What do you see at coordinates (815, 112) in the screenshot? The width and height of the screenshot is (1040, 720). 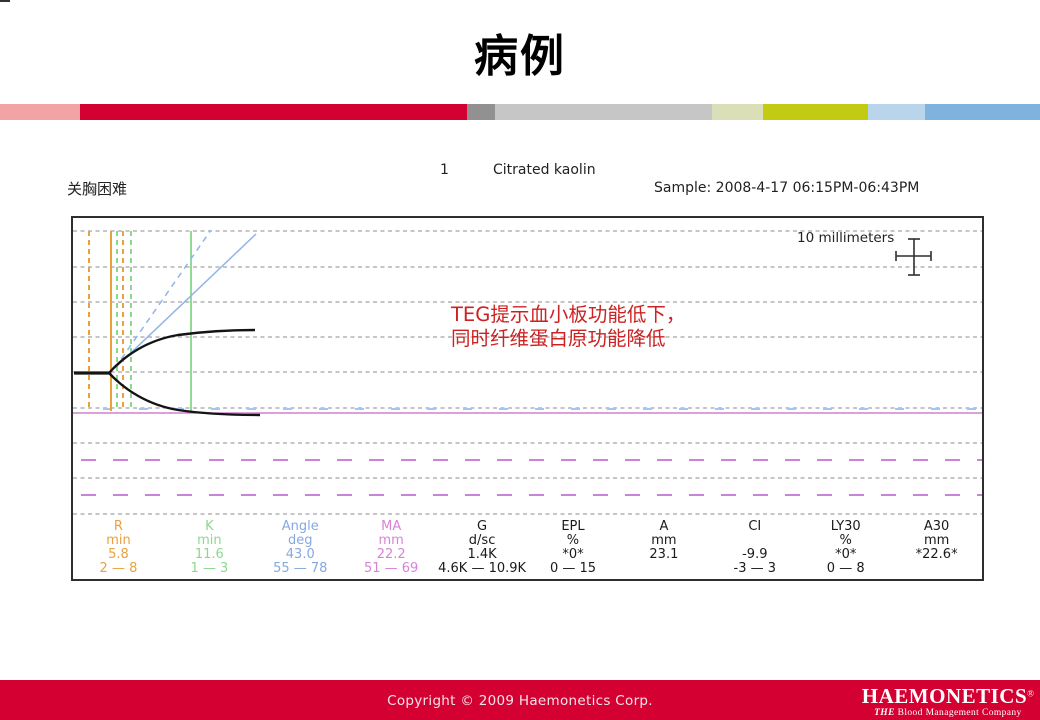 I see `color-band-segment-yellow-green` at bounding box center [815, 112].